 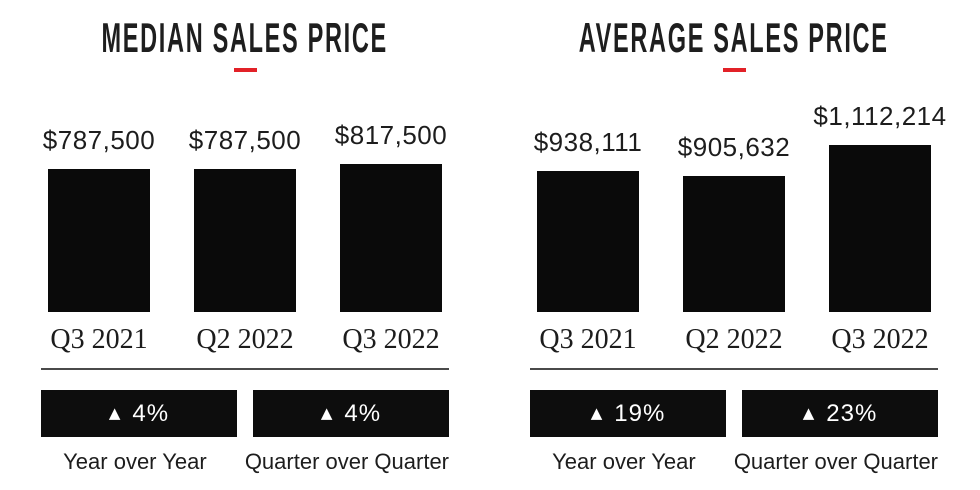 What do you see at coordinates (391, 135) in the screenshot?
I see `bar-value-label: $817,500` at bounding box center [391, 135].